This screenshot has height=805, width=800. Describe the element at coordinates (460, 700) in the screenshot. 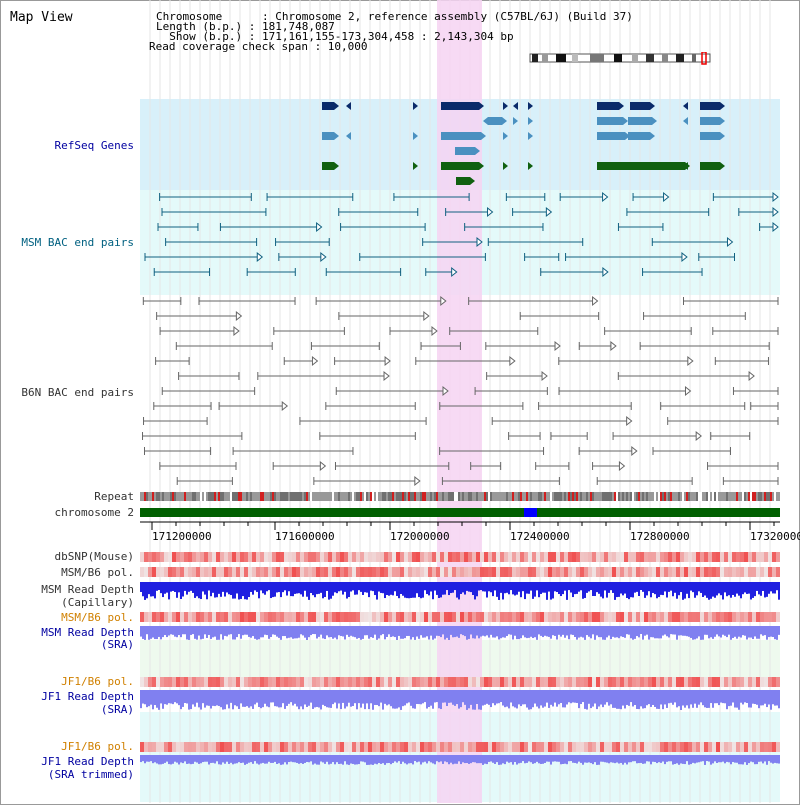

I see `jf1-sra-depth` at that location.